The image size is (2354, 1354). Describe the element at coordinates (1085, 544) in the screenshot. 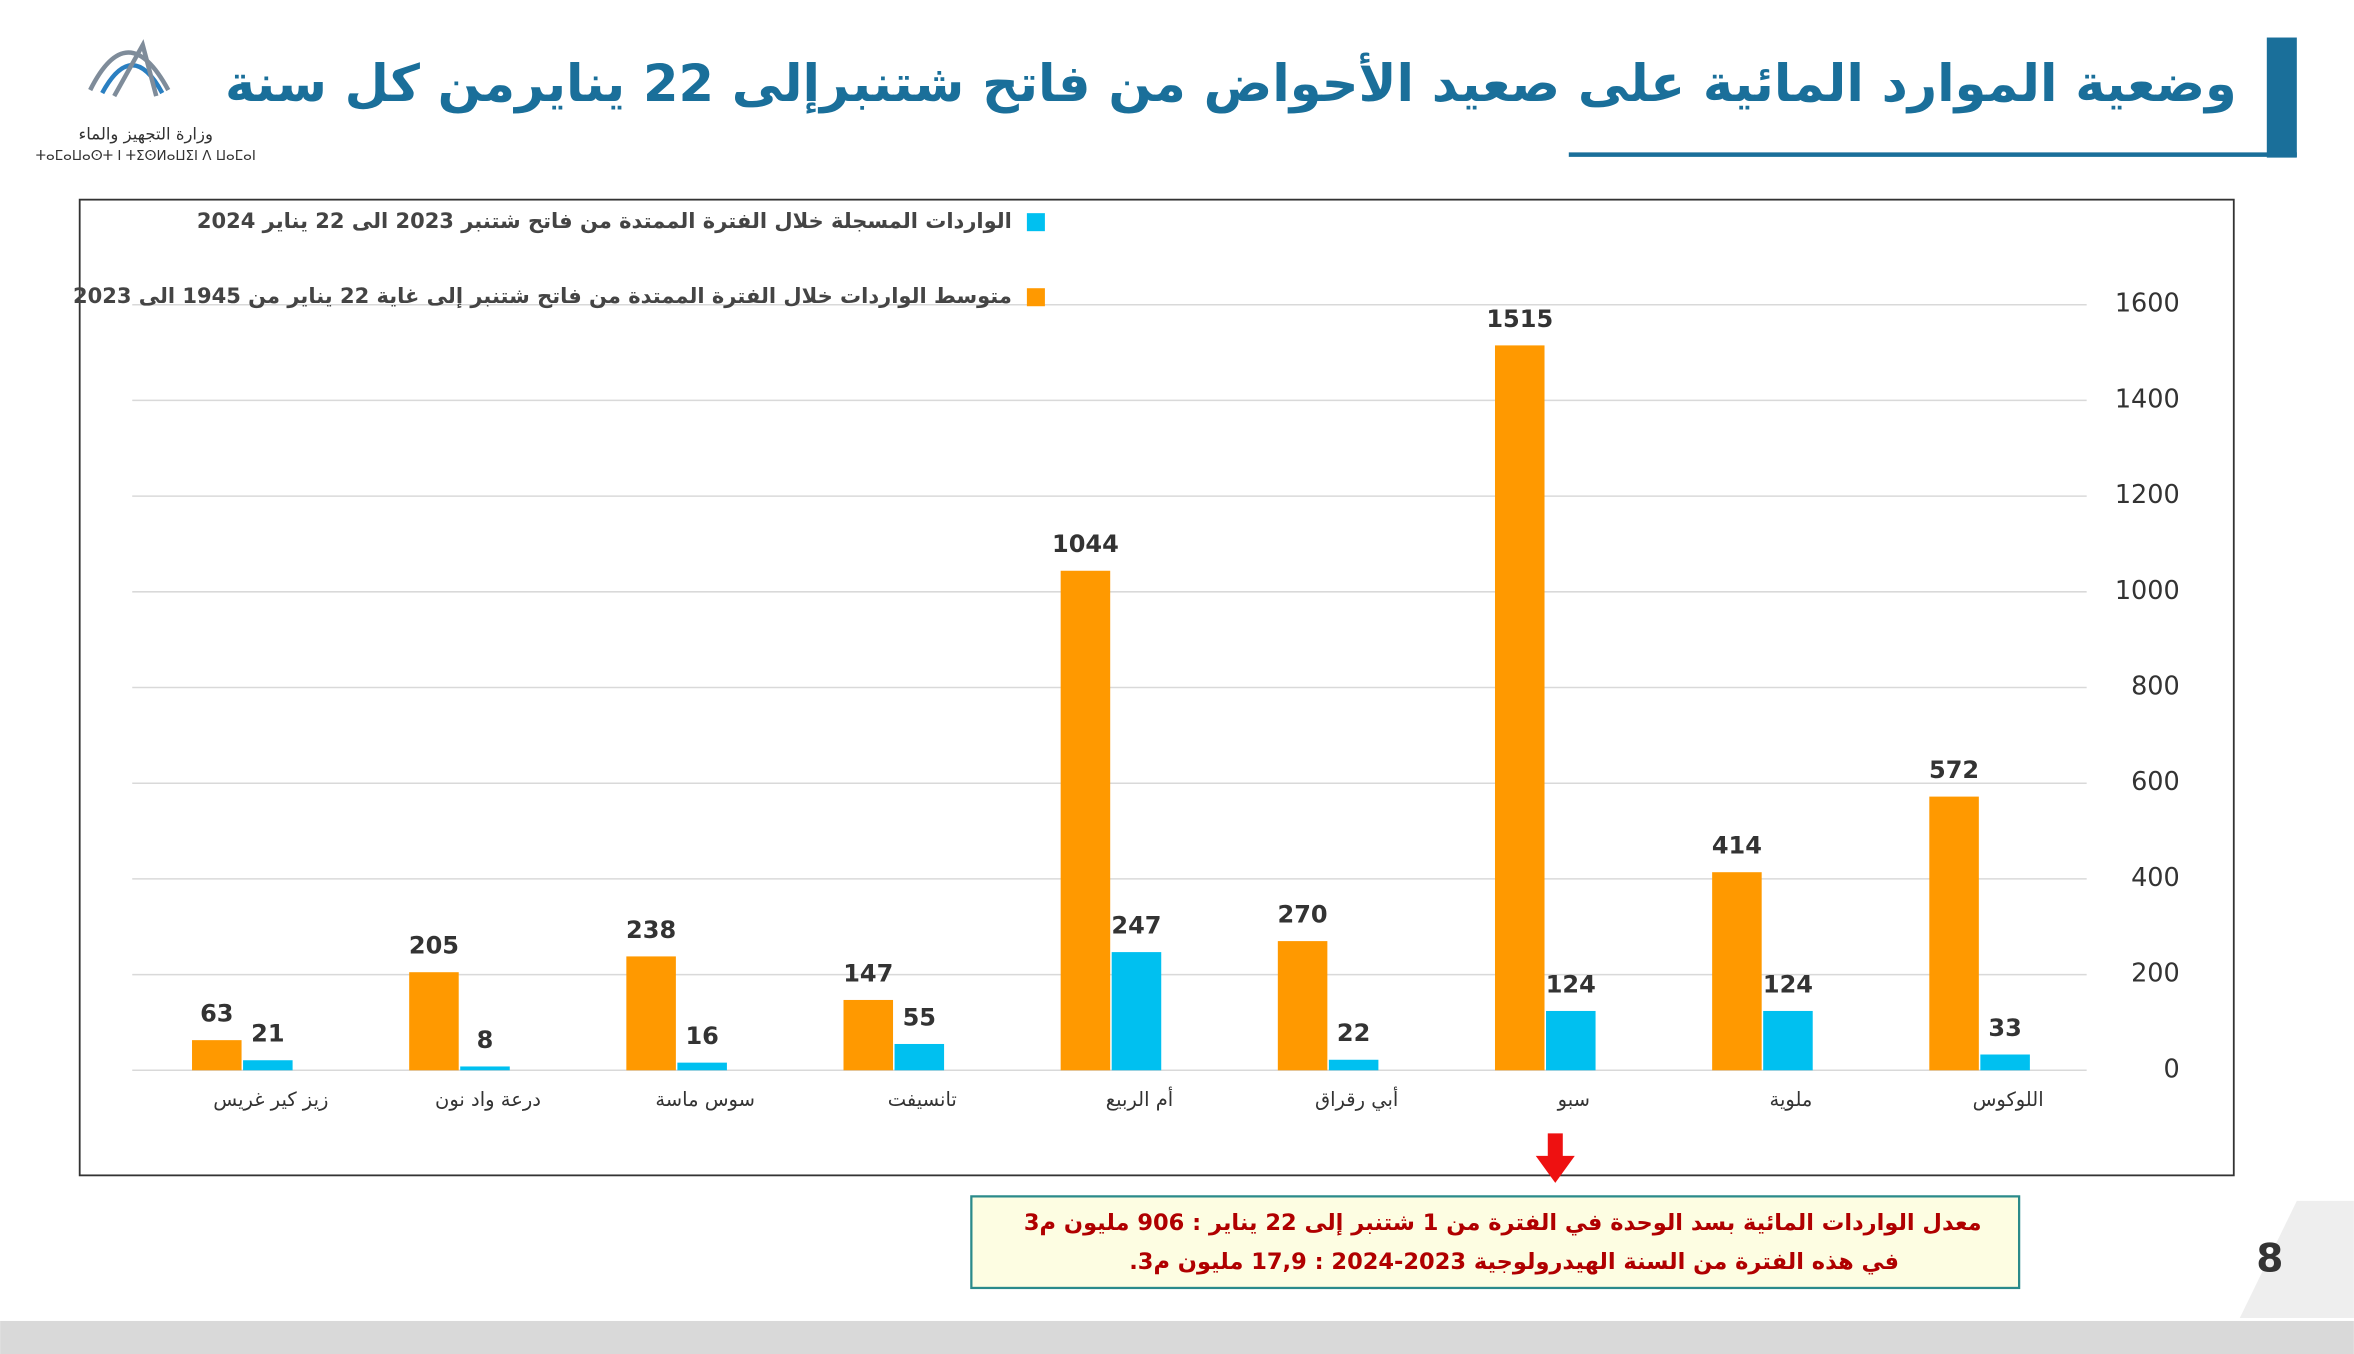

I see `value-label: 1044` at that location.